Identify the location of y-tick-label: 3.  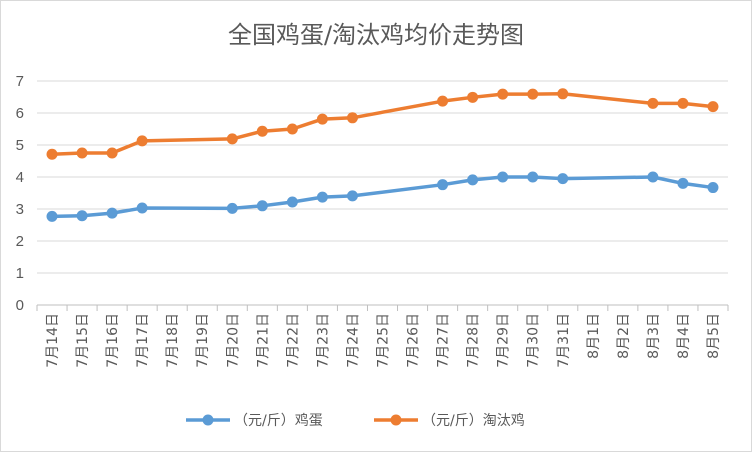
(20, 209).